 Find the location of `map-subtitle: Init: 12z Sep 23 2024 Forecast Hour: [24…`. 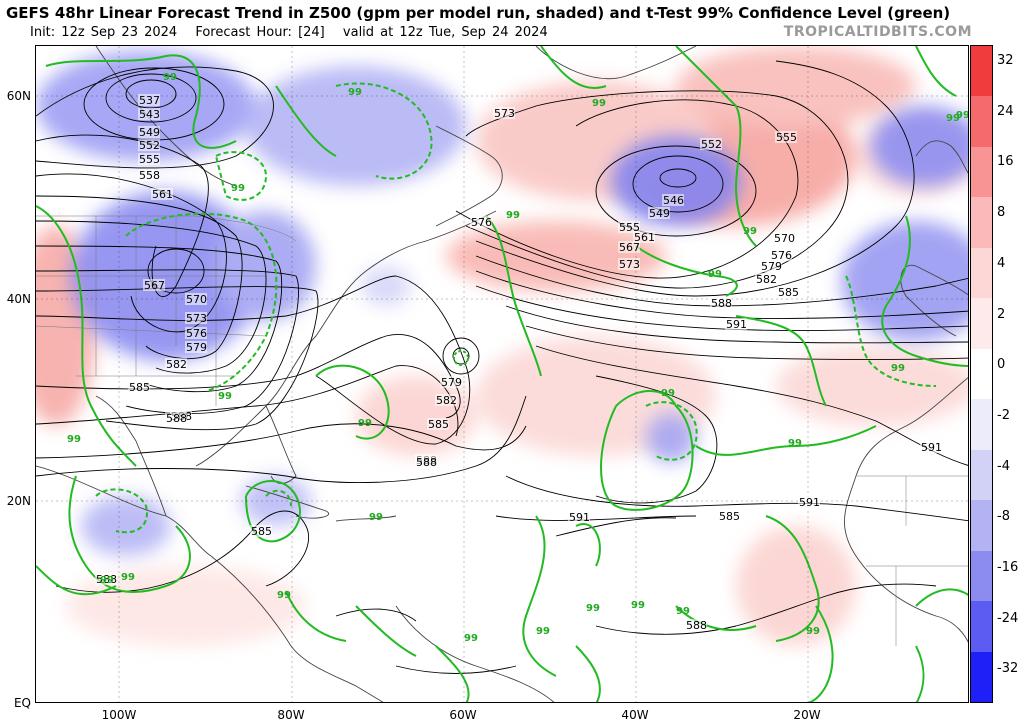

map-subtitle: Init: 12z Sep 23 2024 Forecast Hour: [24… is located at coordinates (295, 32).